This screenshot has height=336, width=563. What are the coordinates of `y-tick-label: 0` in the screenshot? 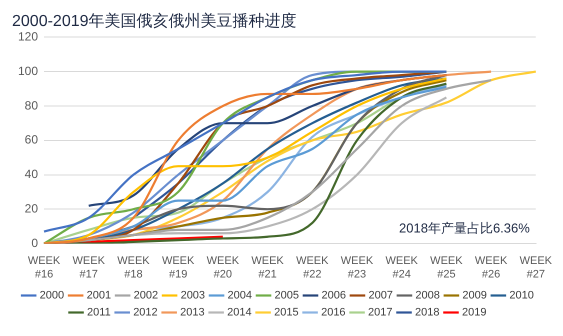 It's located at (34, 243).